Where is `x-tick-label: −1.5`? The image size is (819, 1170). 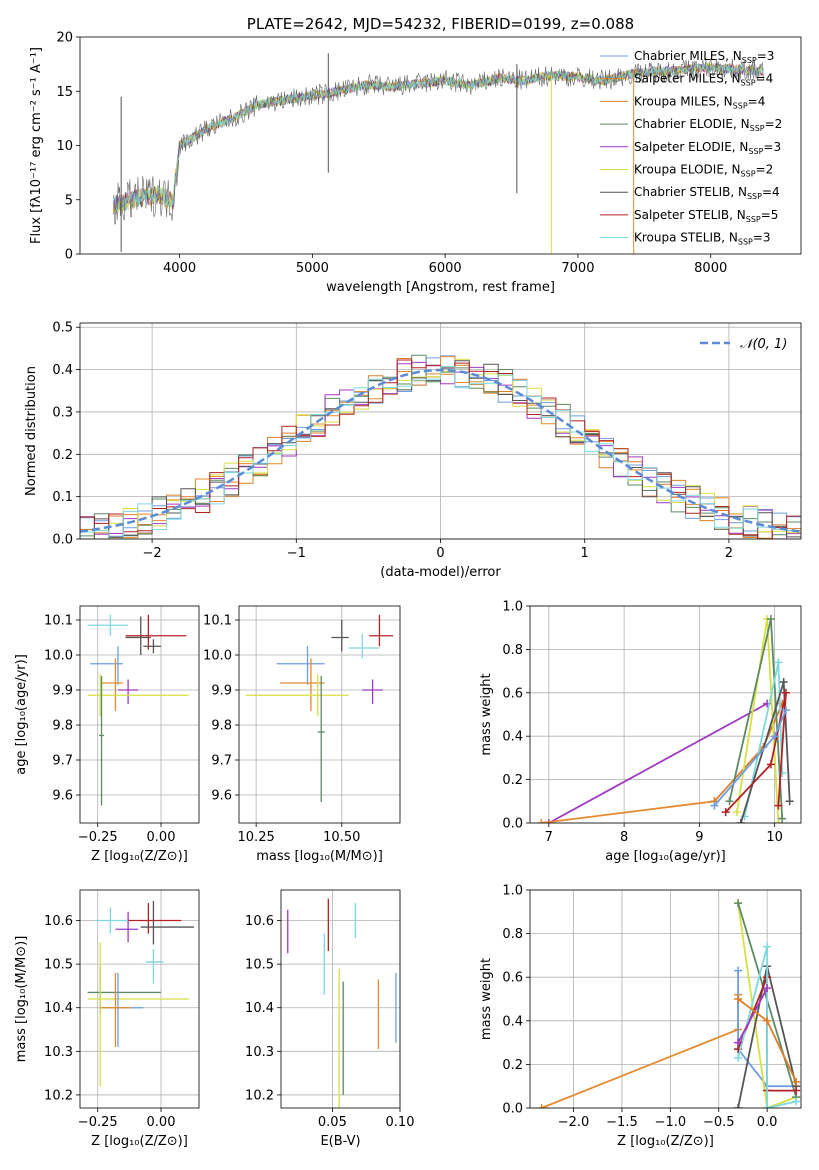 x-tick-label: −1.5 is located at coordinates (622, 1122).